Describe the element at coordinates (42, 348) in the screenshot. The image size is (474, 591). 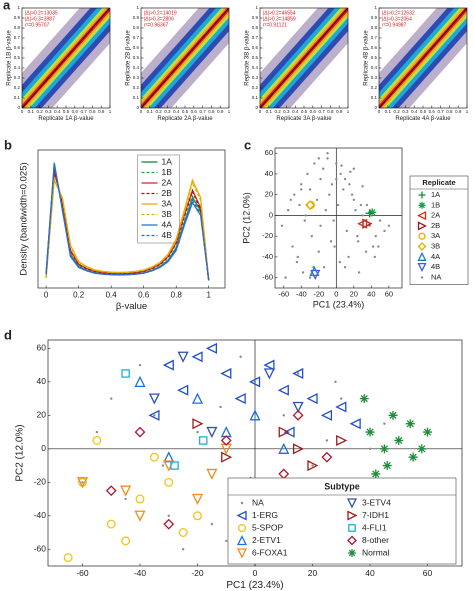
I see `y-tick-label: 60` at that location.